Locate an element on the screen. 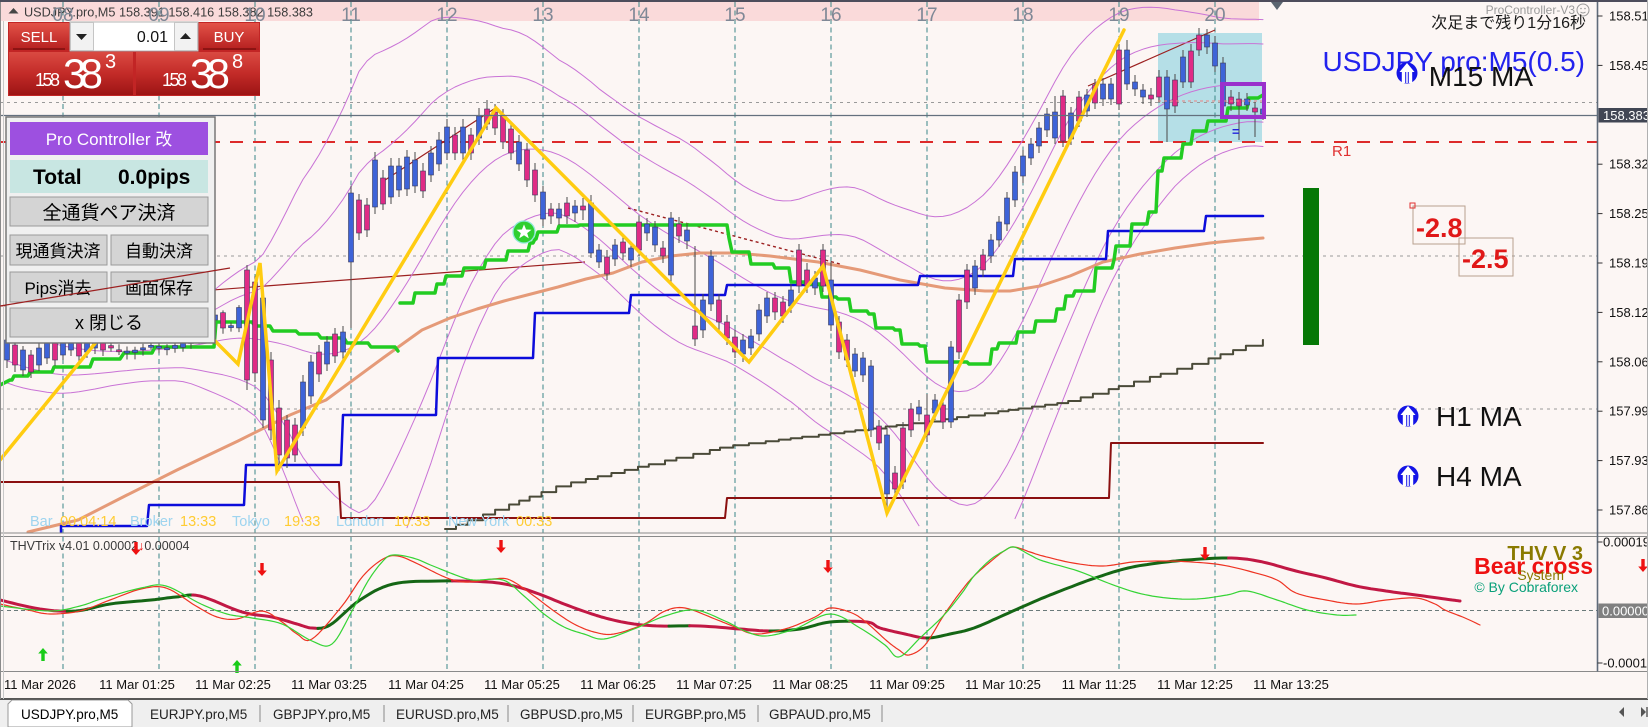  svg-text: EURGBP.pro,M5 is located at coordinates (695, 714).